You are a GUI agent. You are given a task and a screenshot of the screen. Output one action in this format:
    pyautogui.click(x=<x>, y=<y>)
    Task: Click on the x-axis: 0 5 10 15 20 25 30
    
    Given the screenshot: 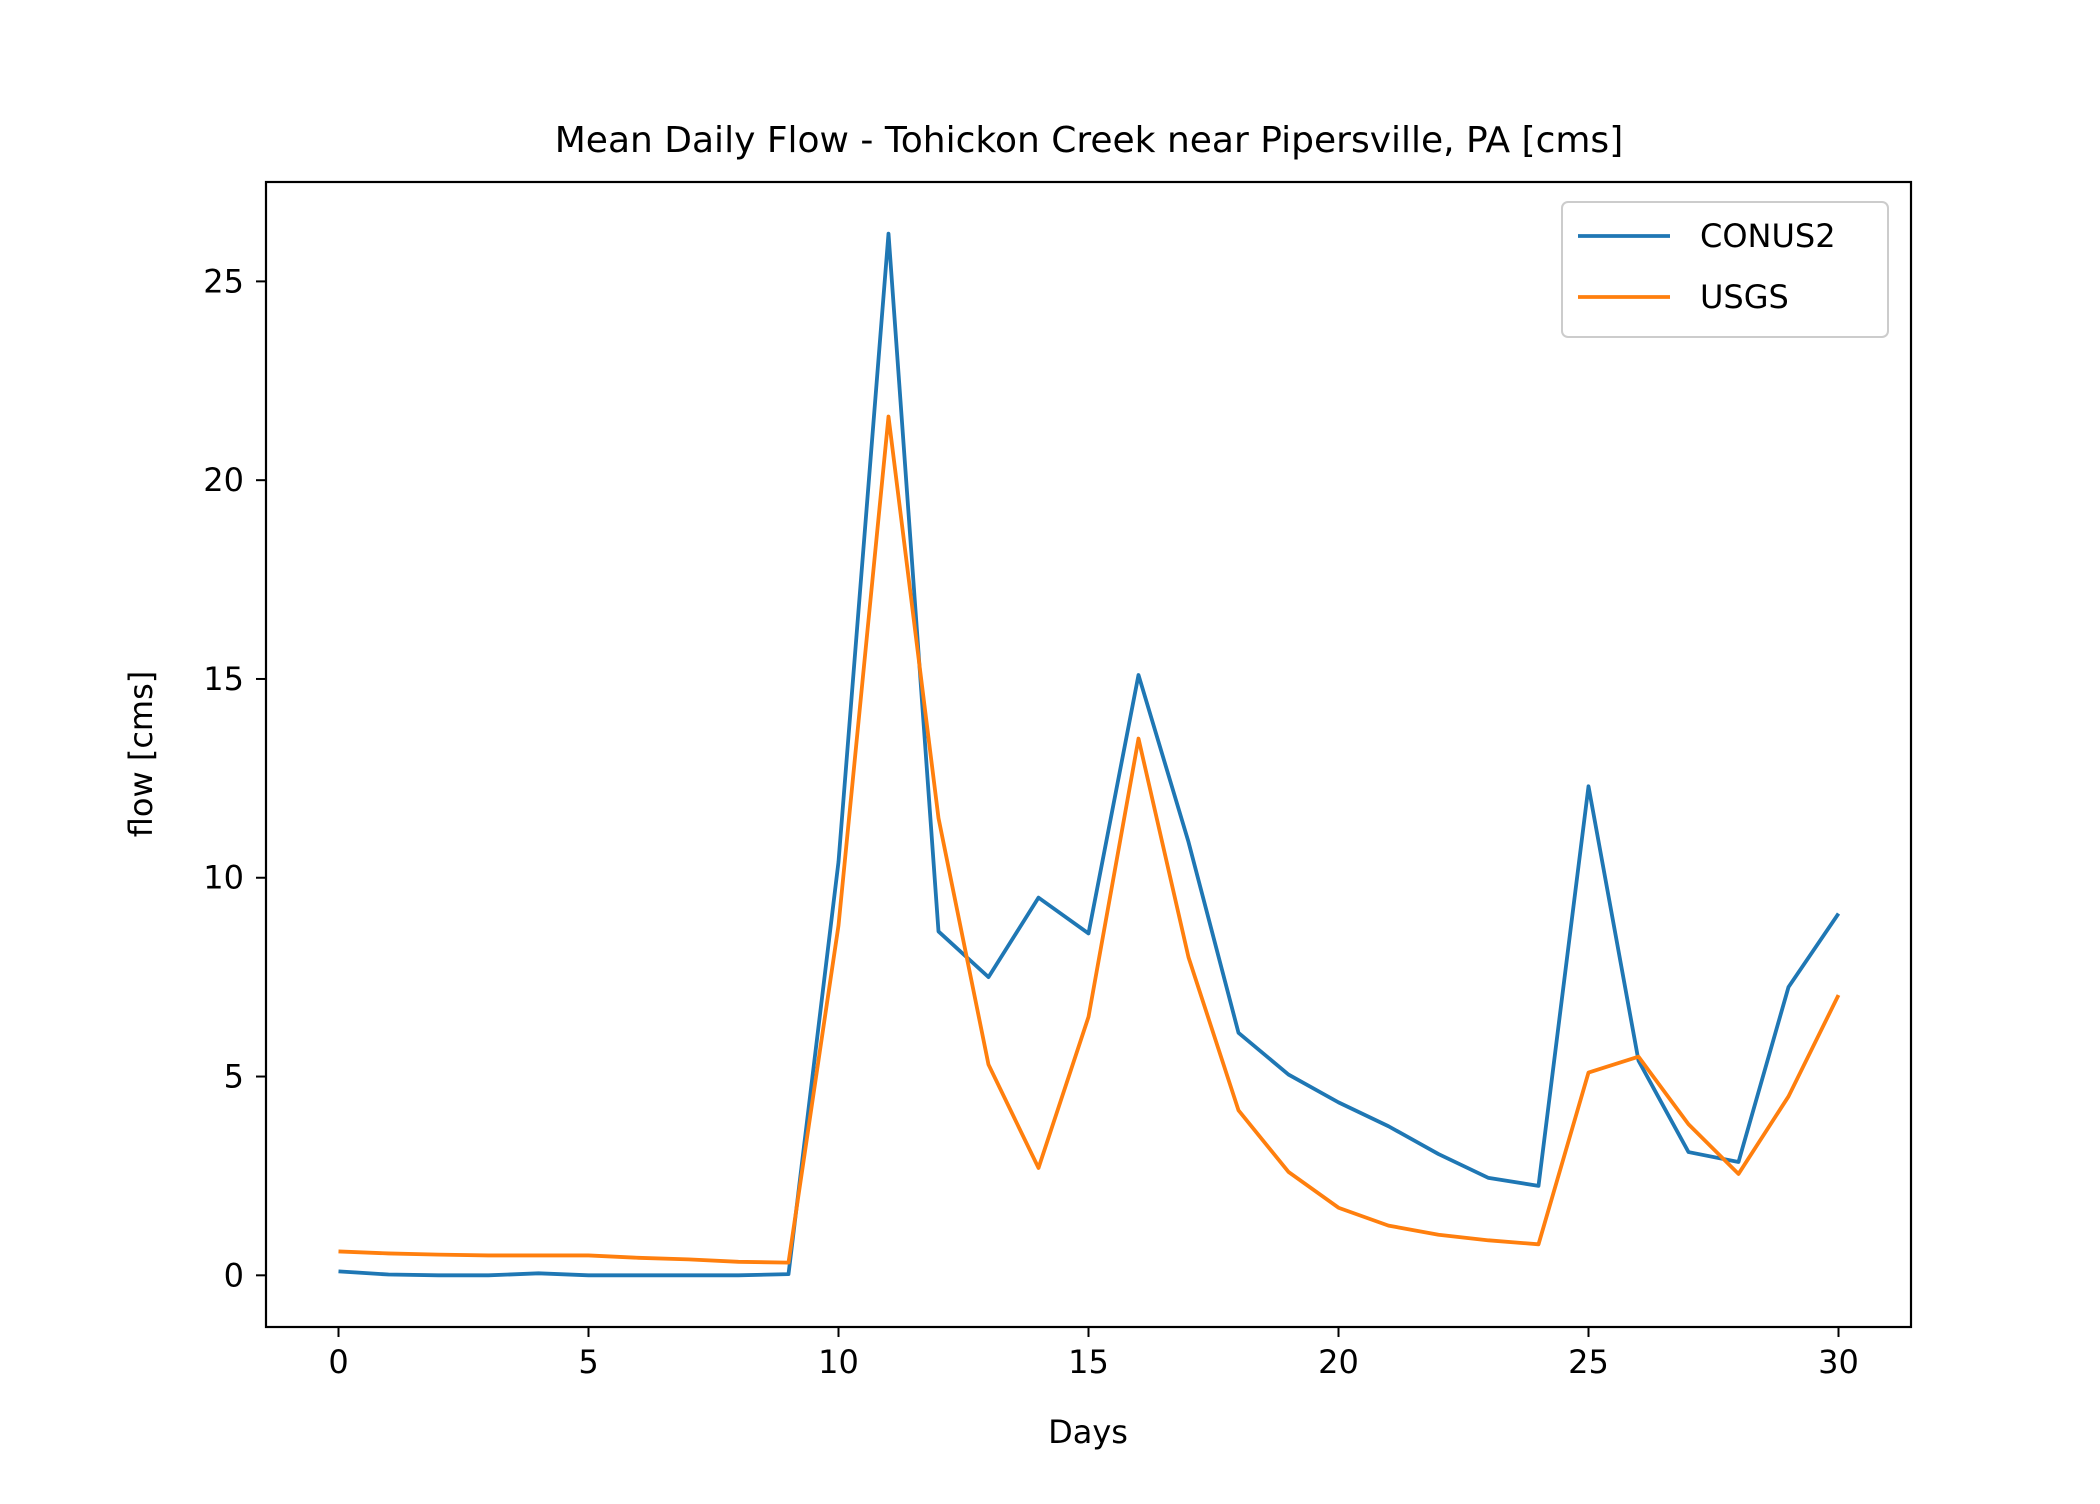 What is the action you would take?
    pyautogui.click(x=1093, y=1354)
    